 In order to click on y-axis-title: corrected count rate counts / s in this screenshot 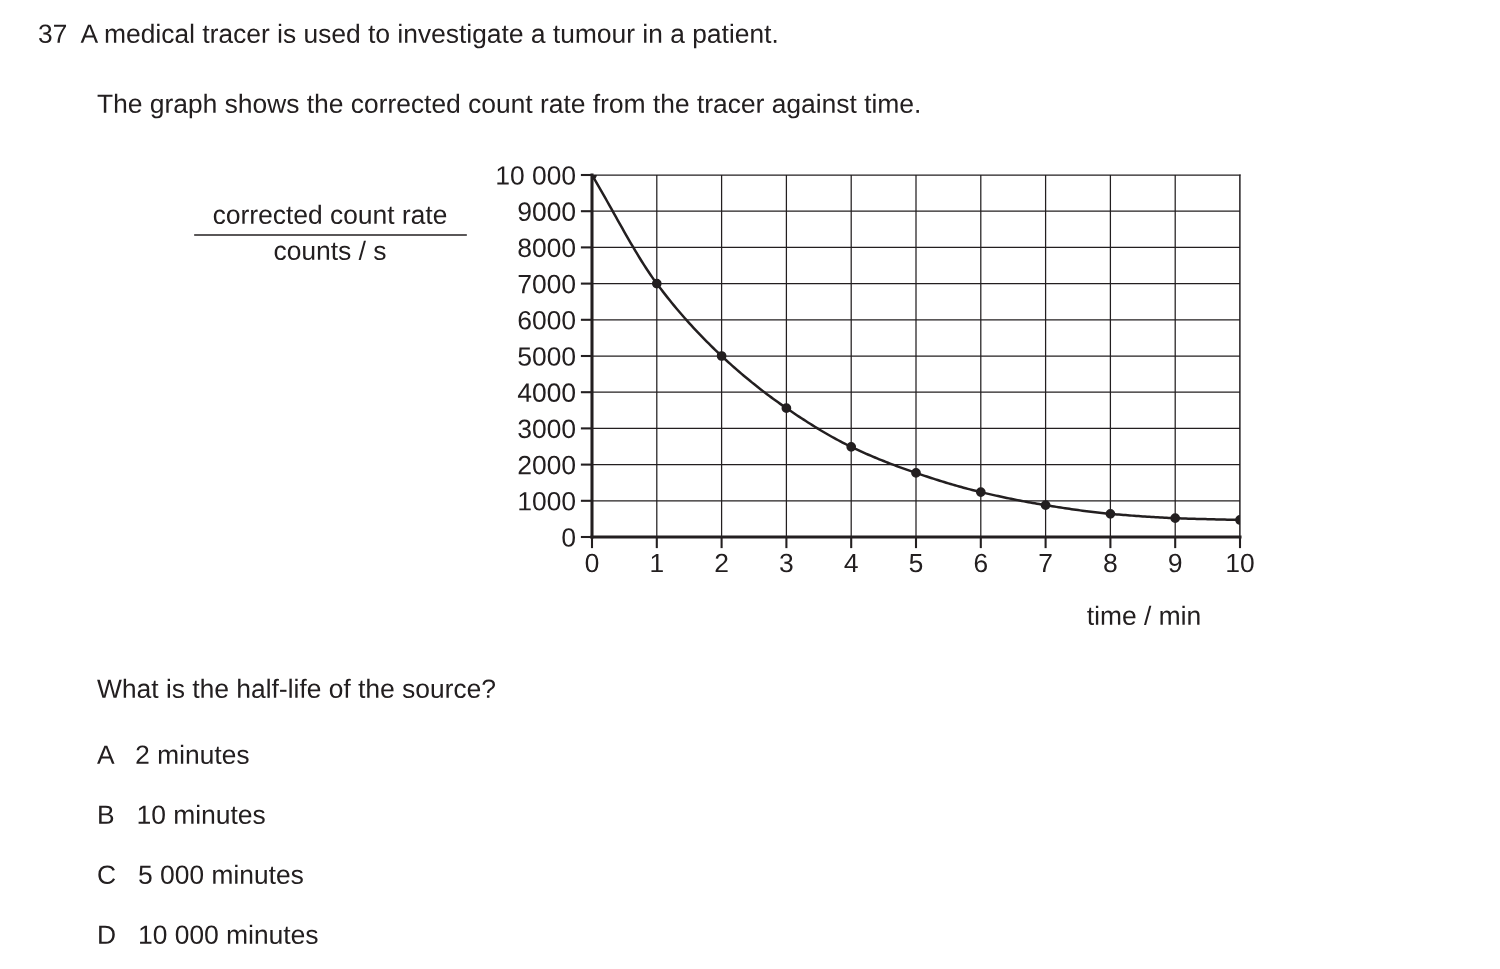, I will do `click(330, 232)`.